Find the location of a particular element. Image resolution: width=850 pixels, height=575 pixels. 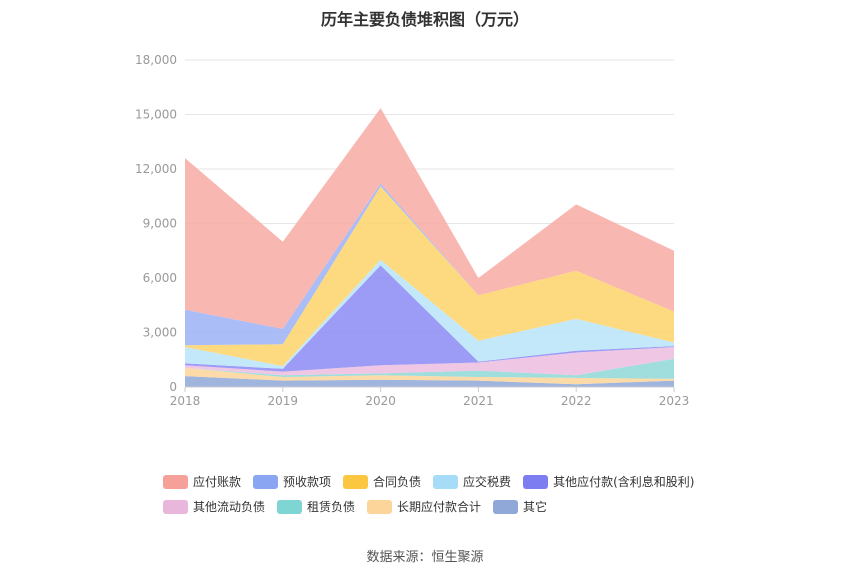

legend-label: 其它 is located at coordinates (535, 507).